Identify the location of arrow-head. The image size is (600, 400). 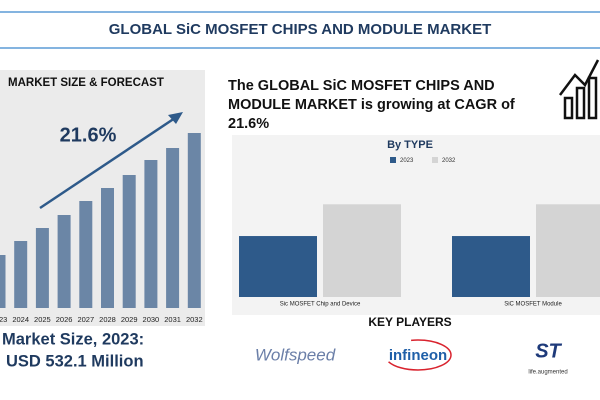
(175, 118).